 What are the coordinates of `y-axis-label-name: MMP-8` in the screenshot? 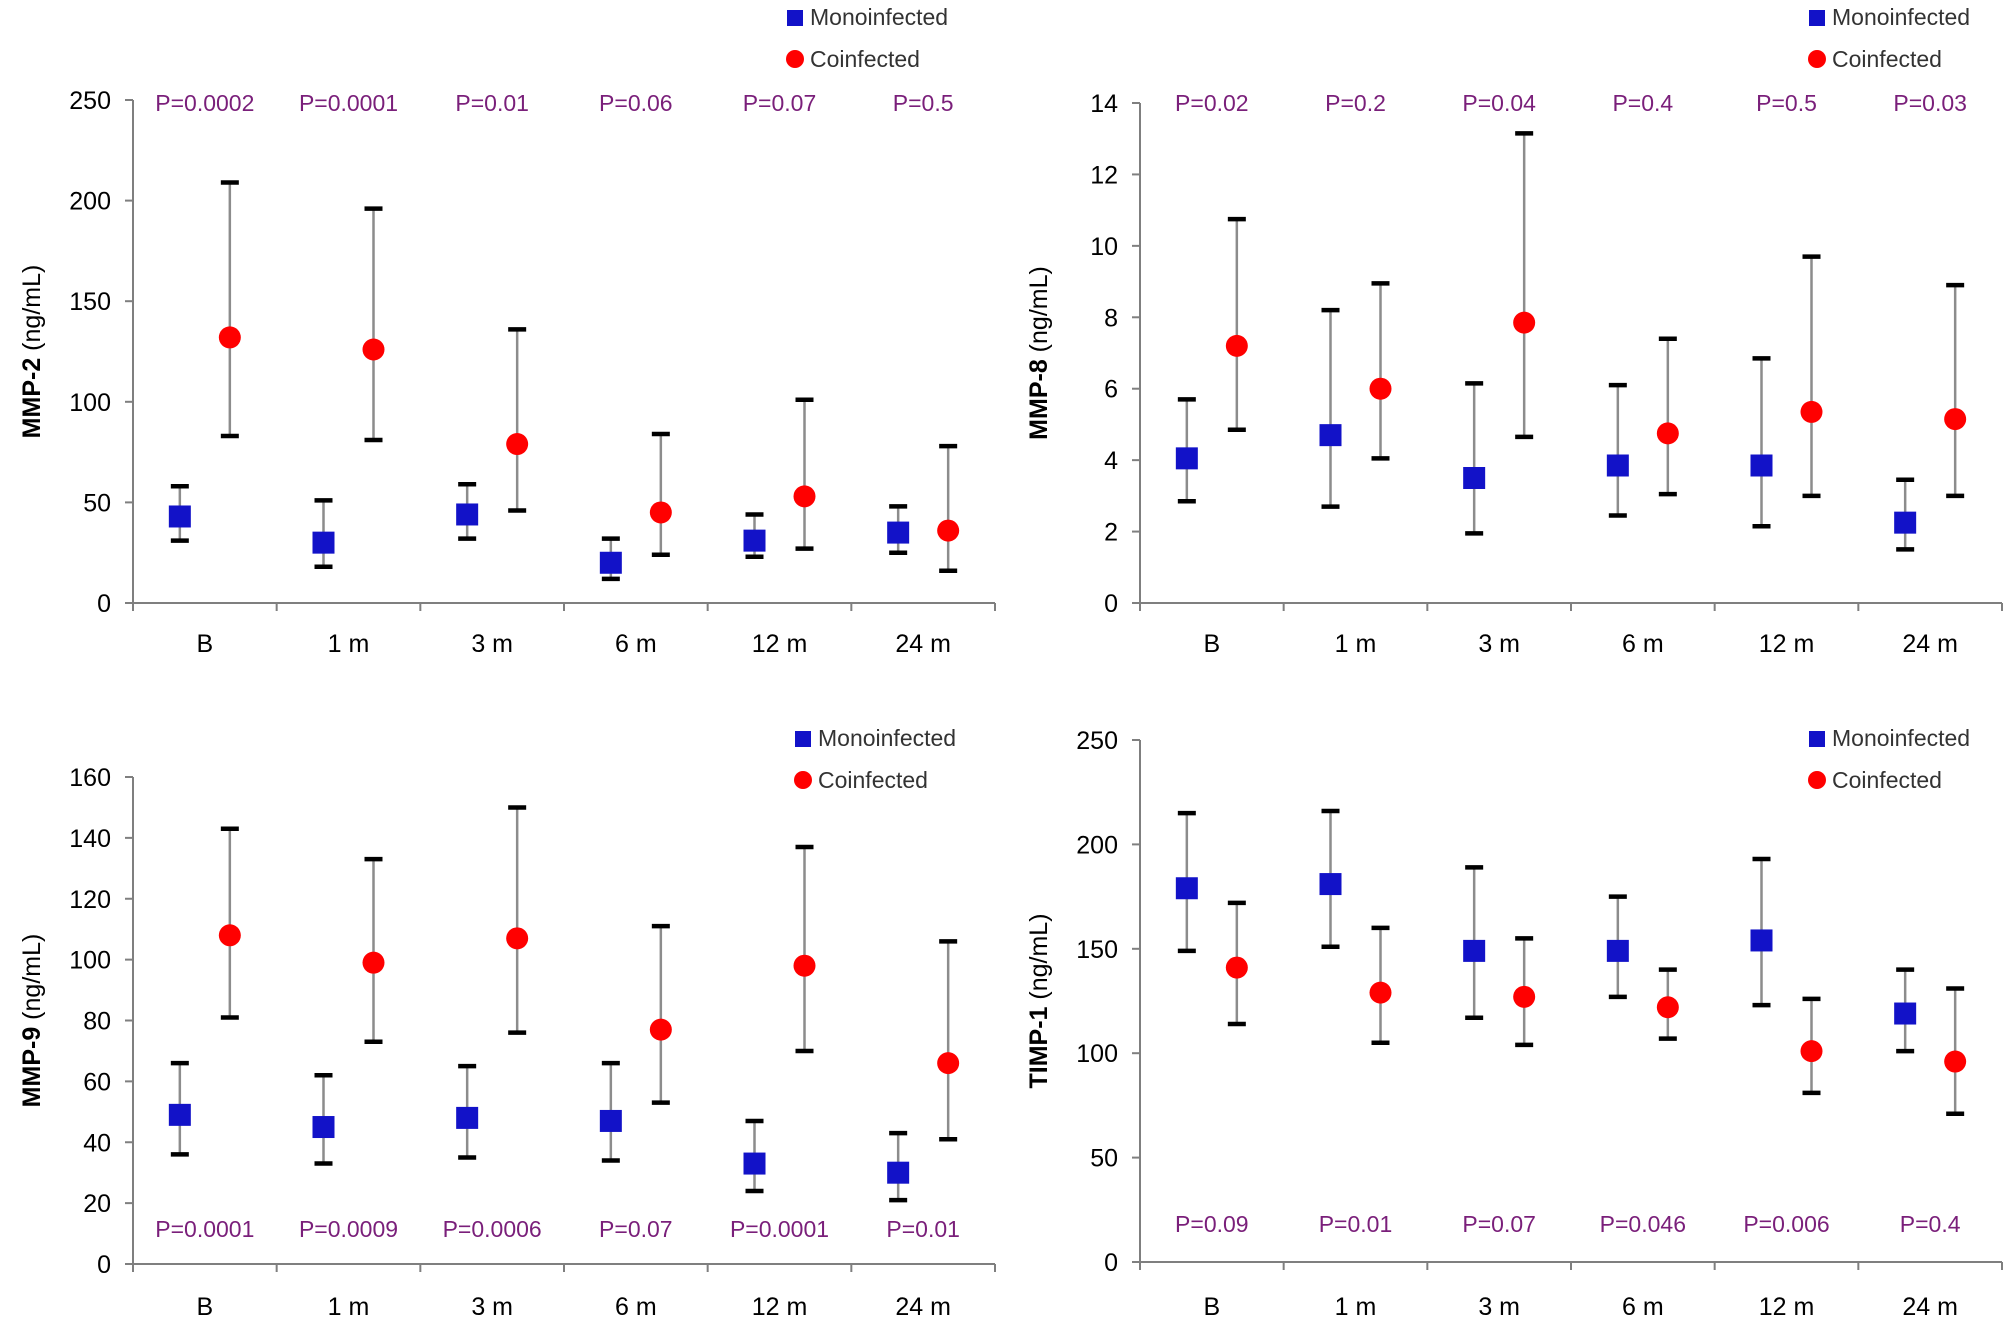 It's located at (1039, 399).